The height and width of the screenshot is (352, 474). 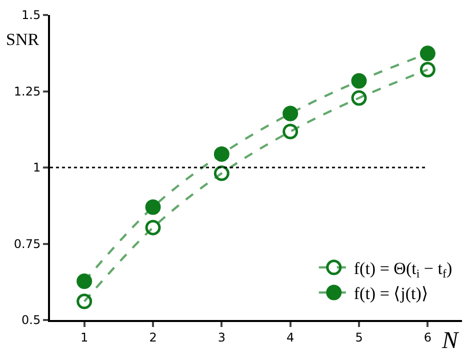 What do you see at coordinates (222, 337) in the screenshot?
I see `x-tick-label: 3` at bounding box center [222, 337].